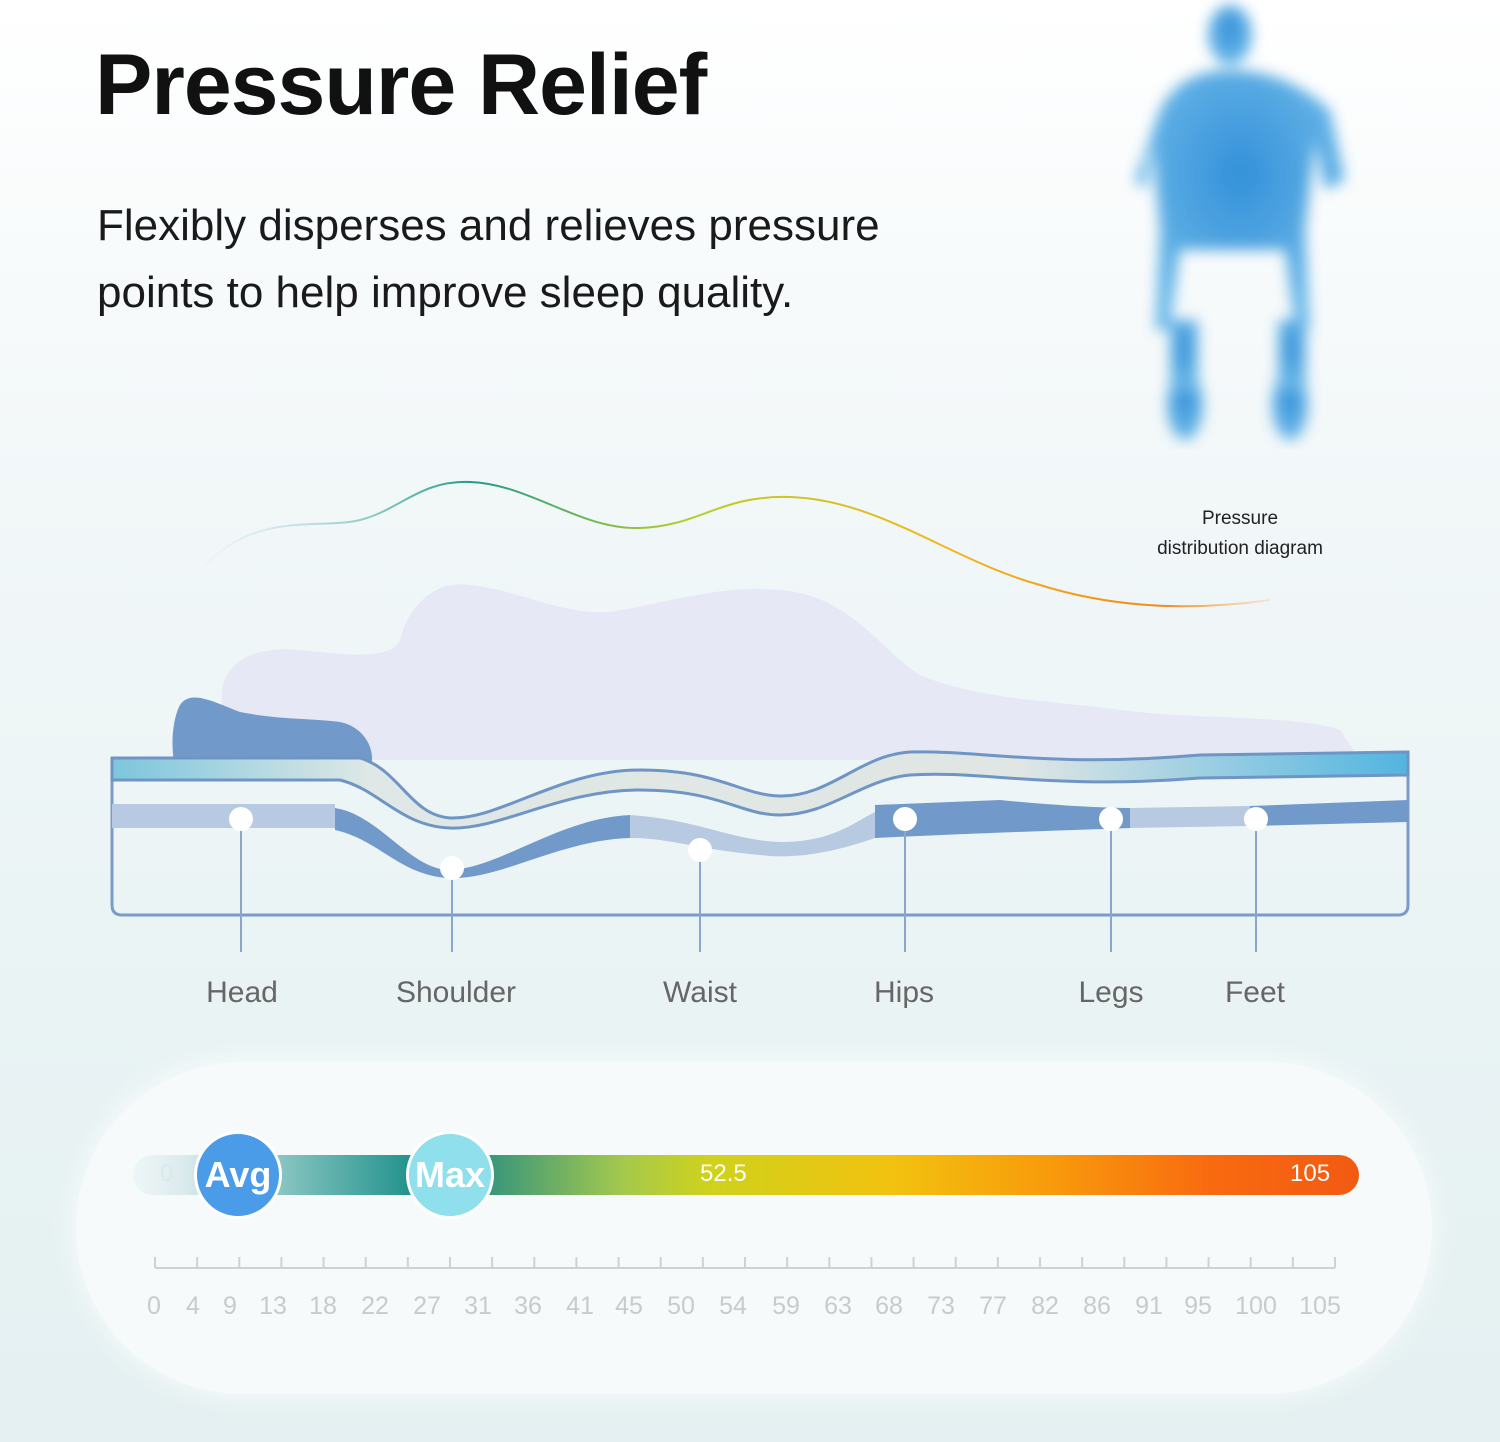 This screenshot has height=1442, width=1500. I want to click on tick-label: 105, so click(1320, 1306).